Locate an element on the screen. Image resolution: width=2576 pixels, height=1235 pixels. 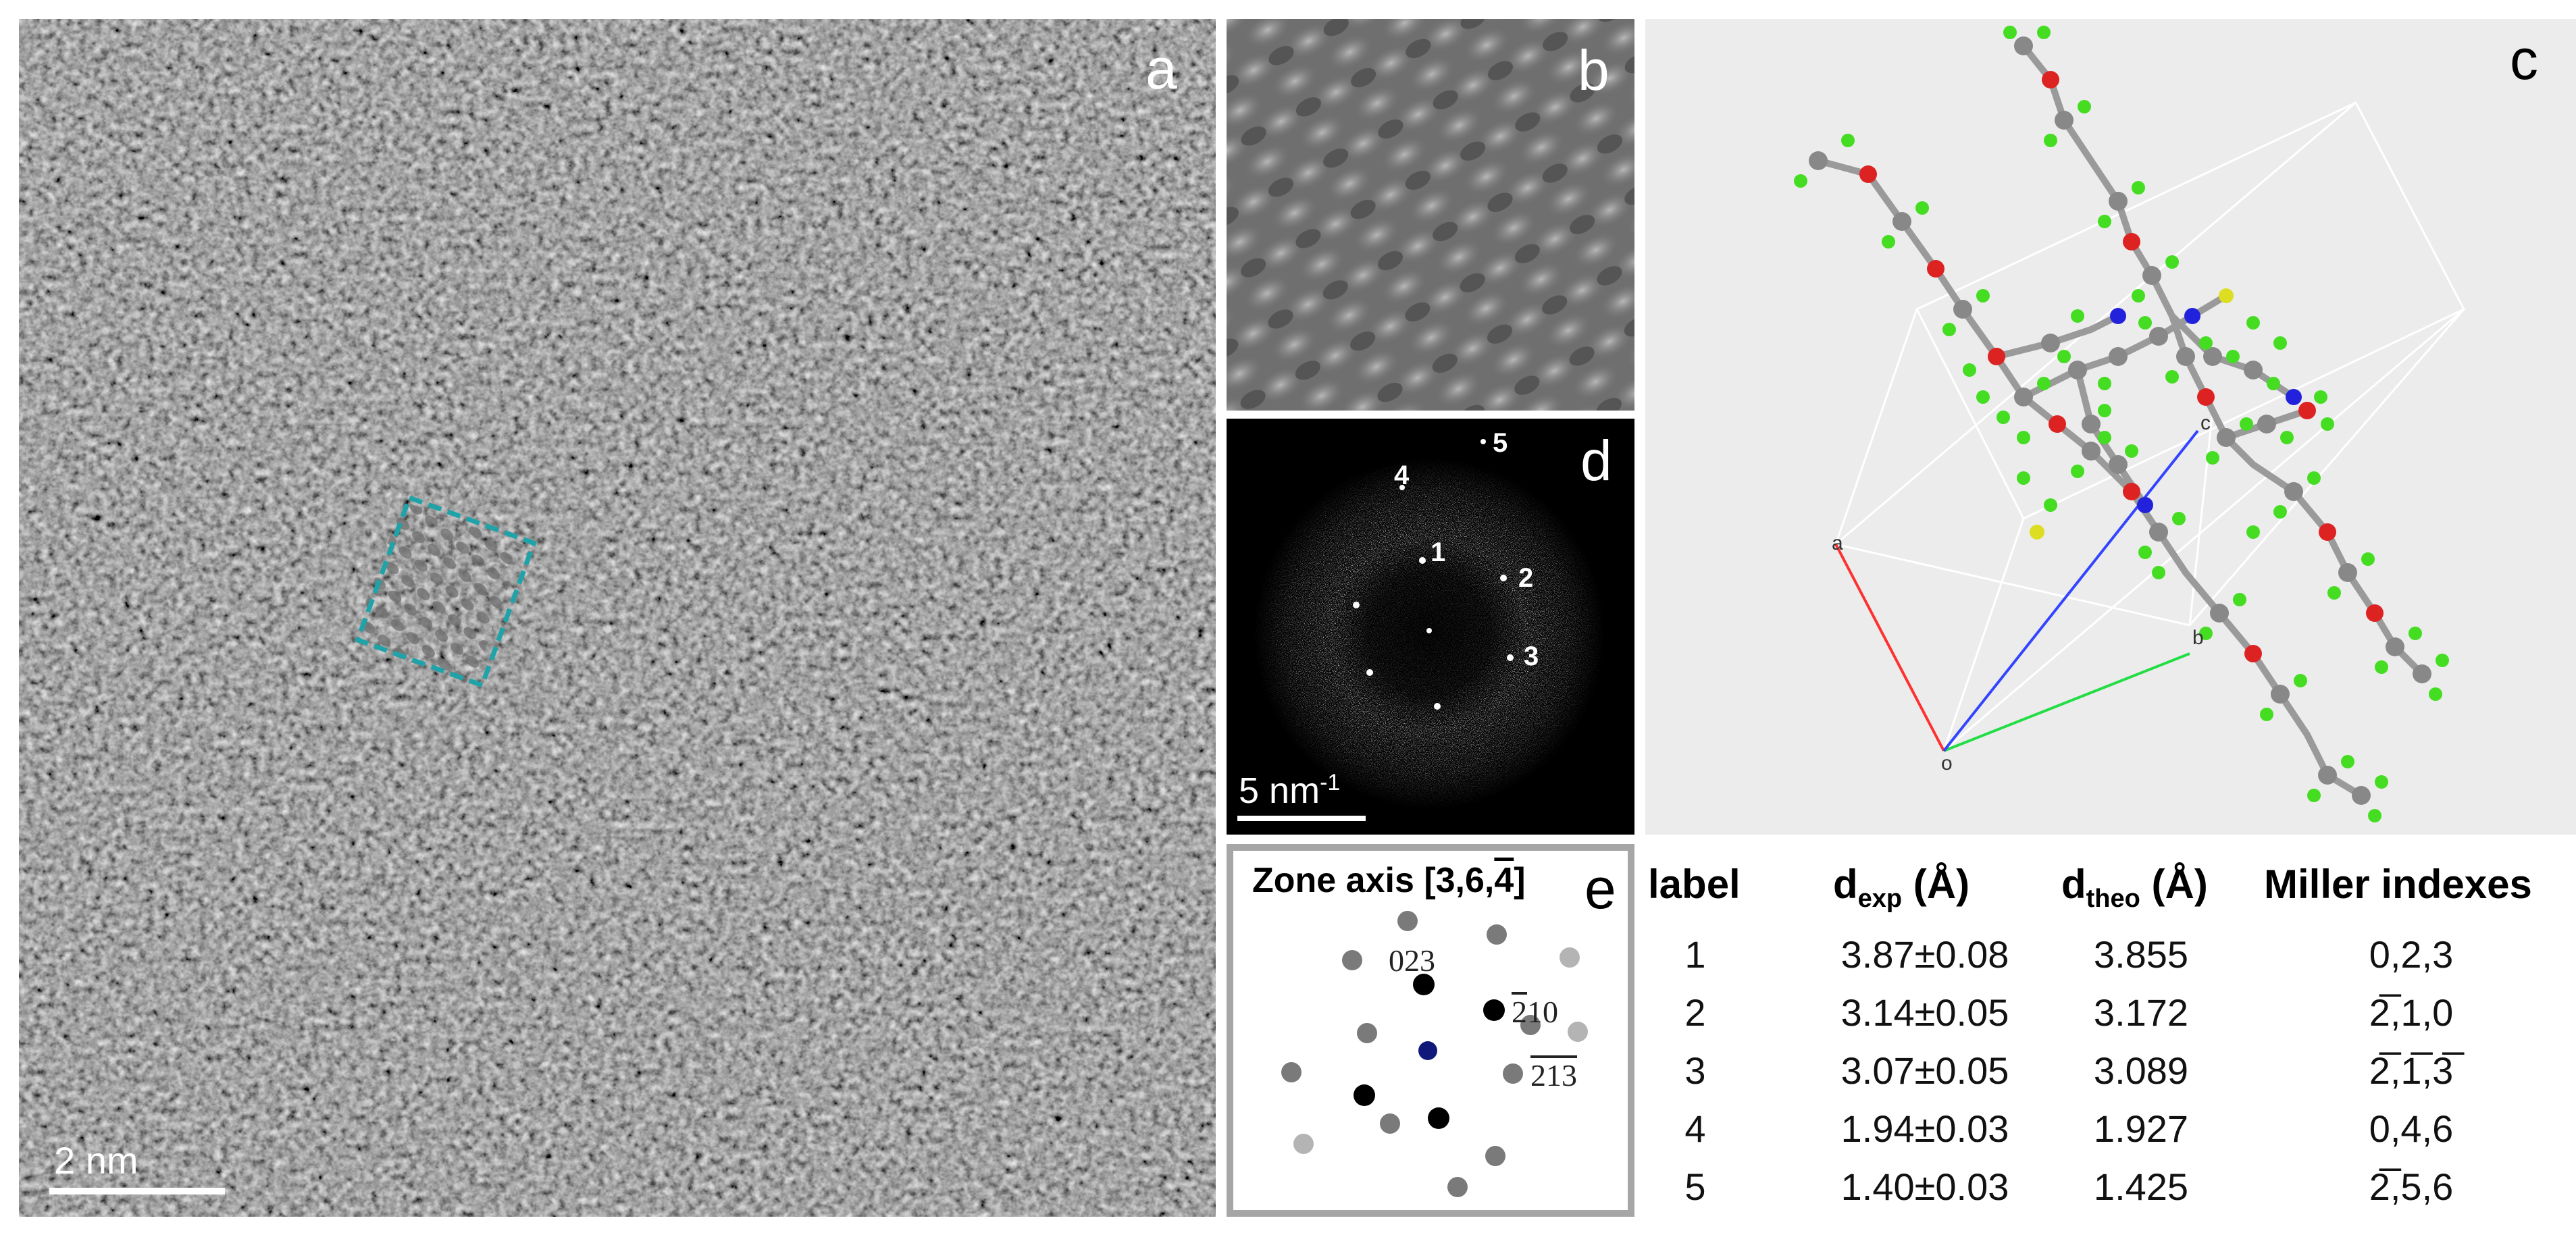
header-miller: Miller indexes is located at coordinates (2398, 884).